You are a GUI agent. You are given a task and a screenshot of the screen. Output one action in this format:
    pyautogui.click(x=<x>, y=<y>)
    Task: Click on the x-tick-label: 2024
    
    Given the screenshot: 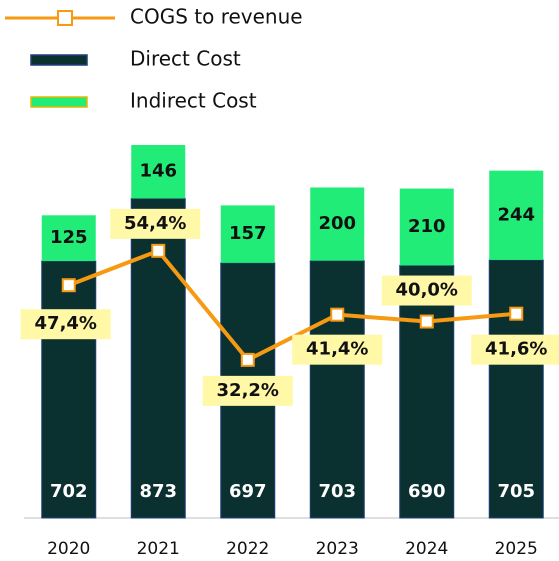 What is the action you would take?
    pyautogui.click(x=426, y=549)
    